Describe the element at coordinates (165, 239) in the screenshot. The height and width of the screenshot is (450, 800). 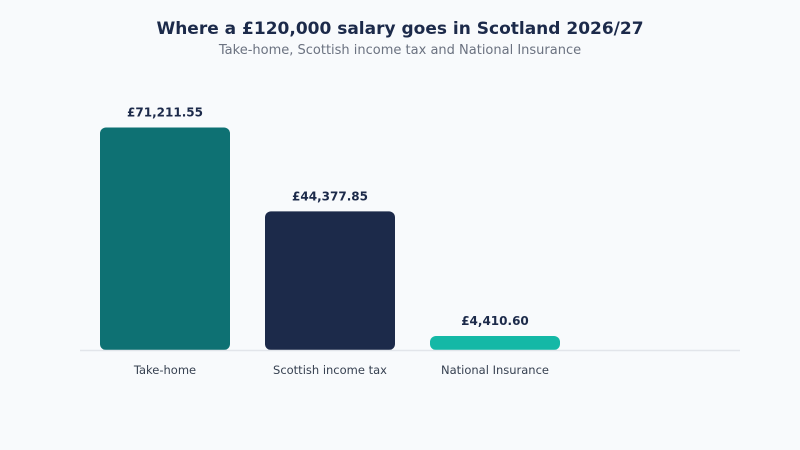
I see `bar-take-home` at that location.